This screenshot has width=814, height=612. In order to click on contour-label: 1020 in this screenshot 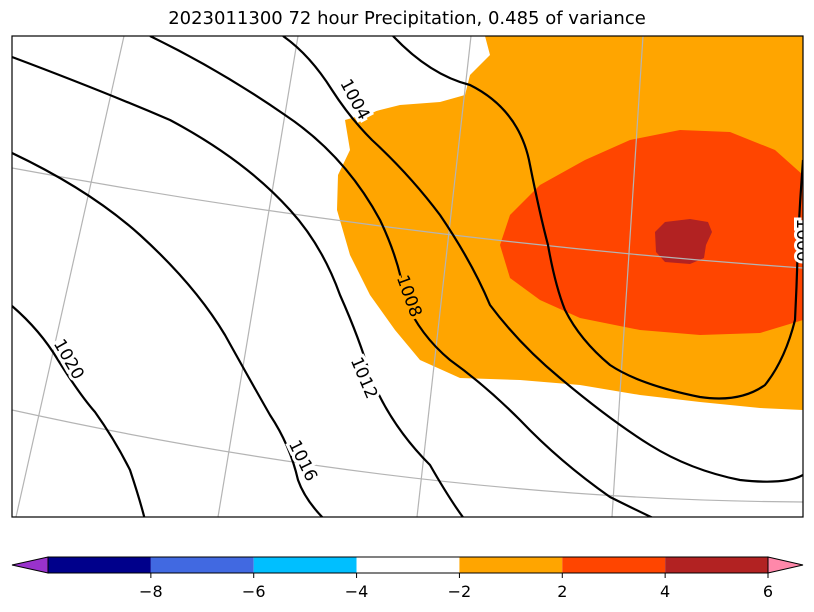, I will do `click(68, 359)`.